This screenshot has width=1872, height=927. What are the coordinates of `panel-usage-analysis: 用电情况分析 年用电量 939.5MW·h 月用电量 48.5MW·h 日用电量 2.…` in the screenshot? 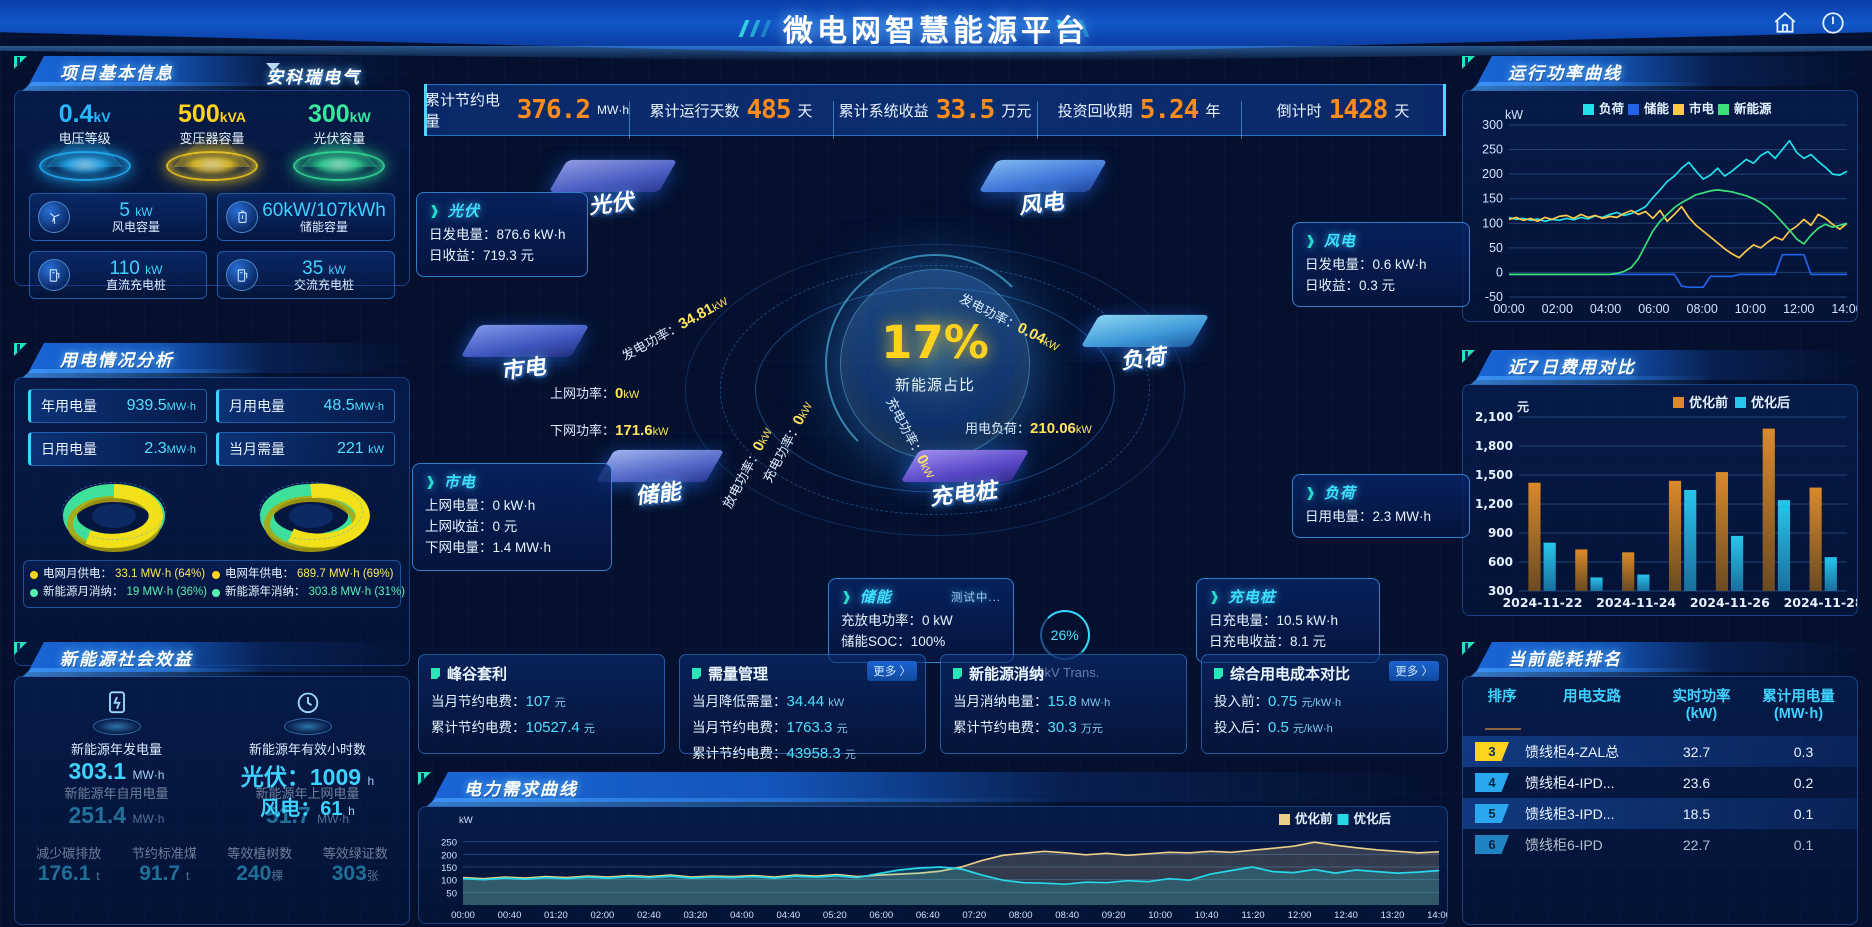 It's located at (212, 504).